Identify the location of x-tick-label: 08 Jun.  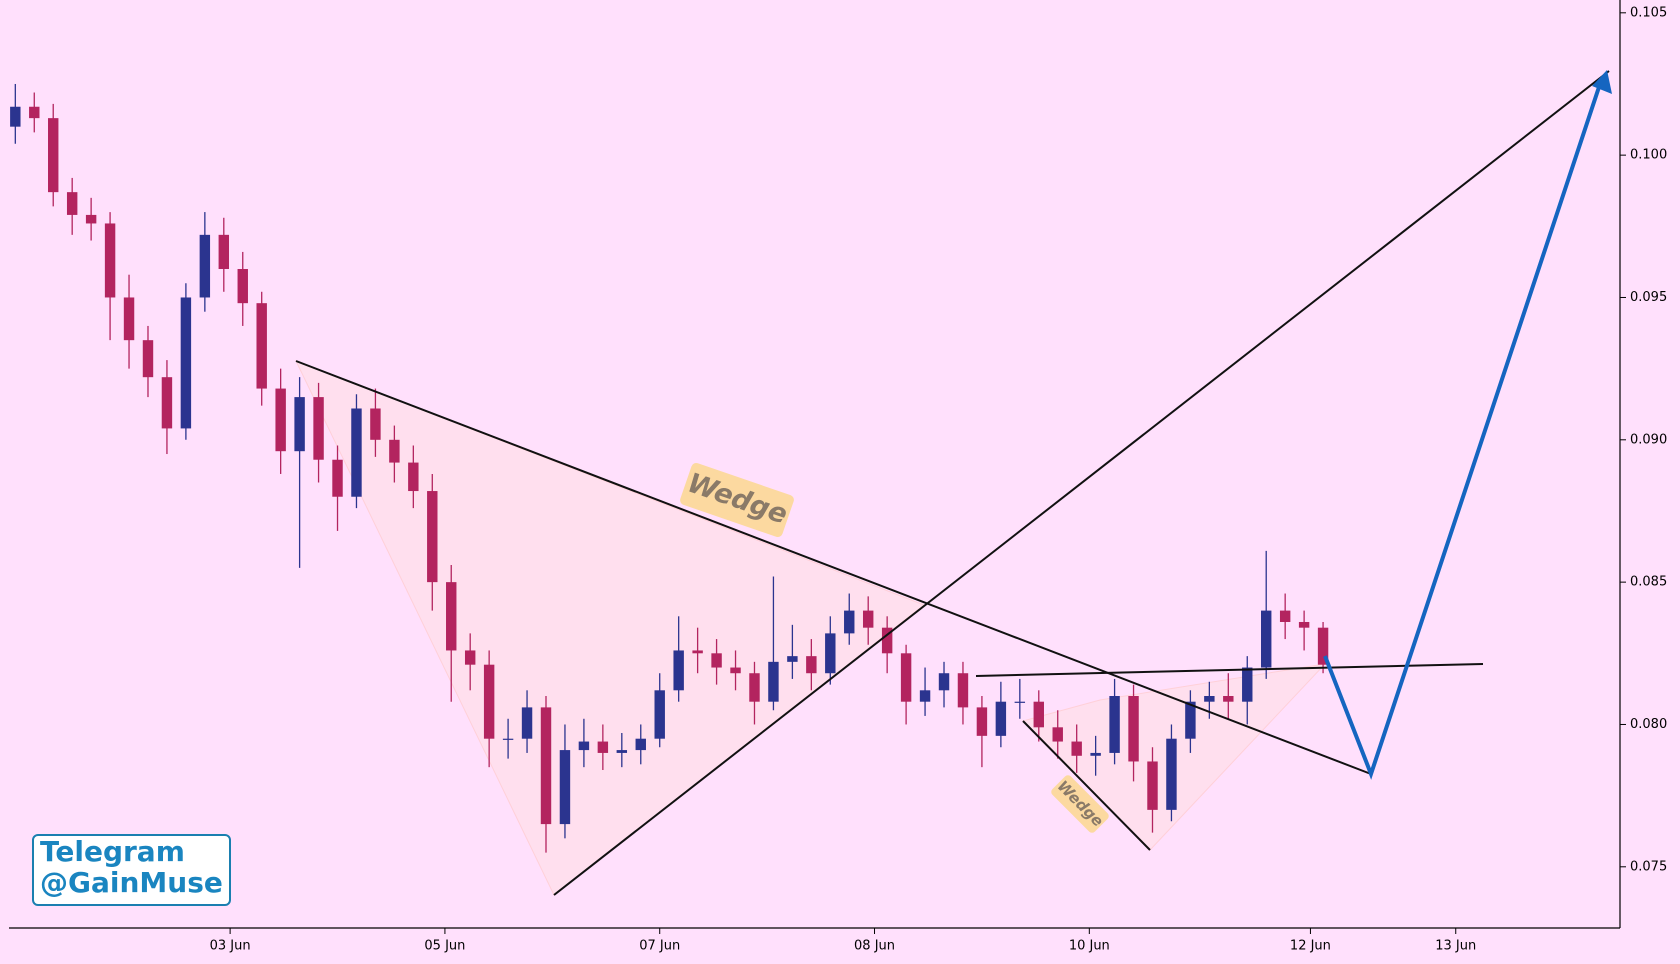
(874, 946).